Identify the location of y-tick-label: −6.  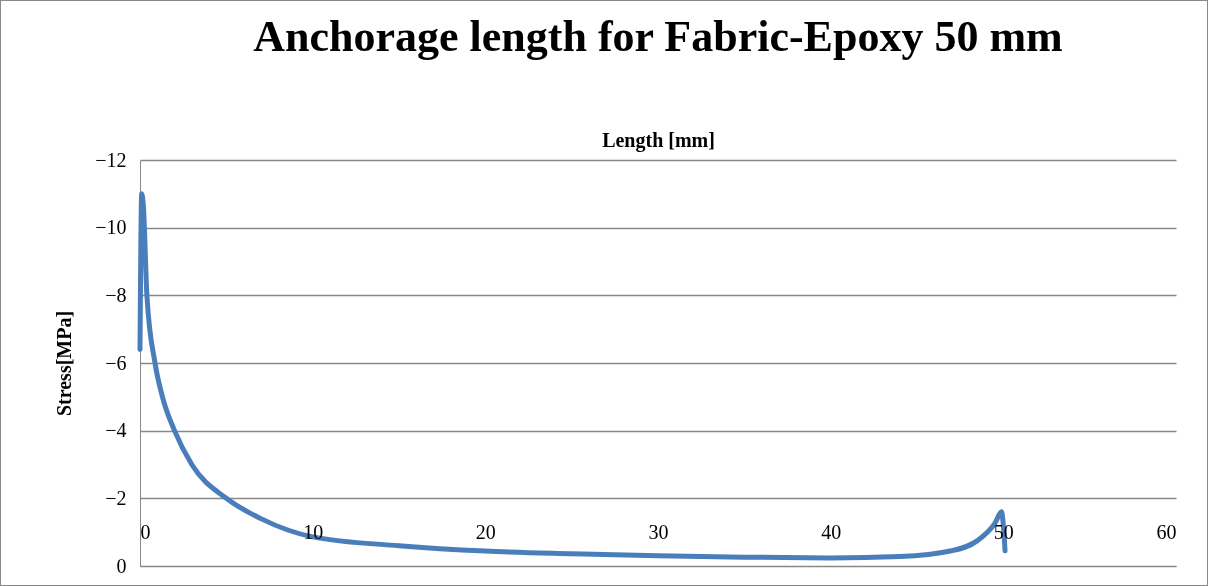
(116, 362).